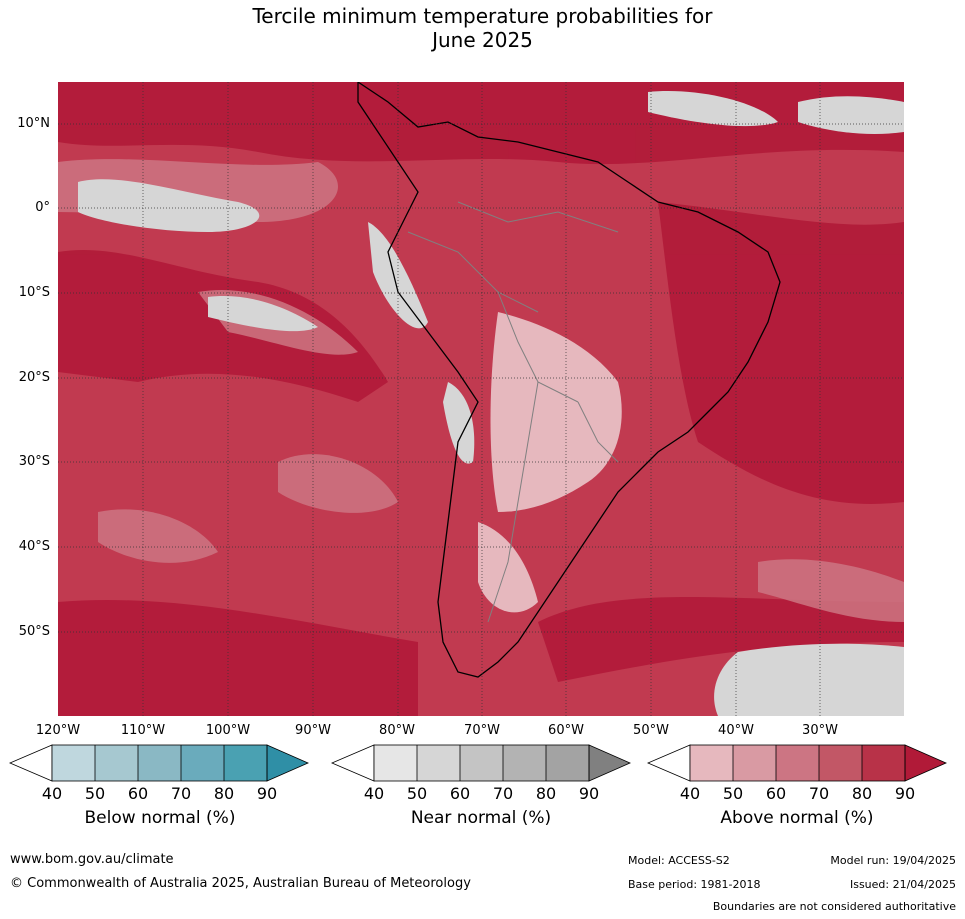 The image size is (965, 919). What do you see at coordinates (397, 730) in the screenshot?
I see `lon-label-80w: 80°W` at bounding box center [397, 730].